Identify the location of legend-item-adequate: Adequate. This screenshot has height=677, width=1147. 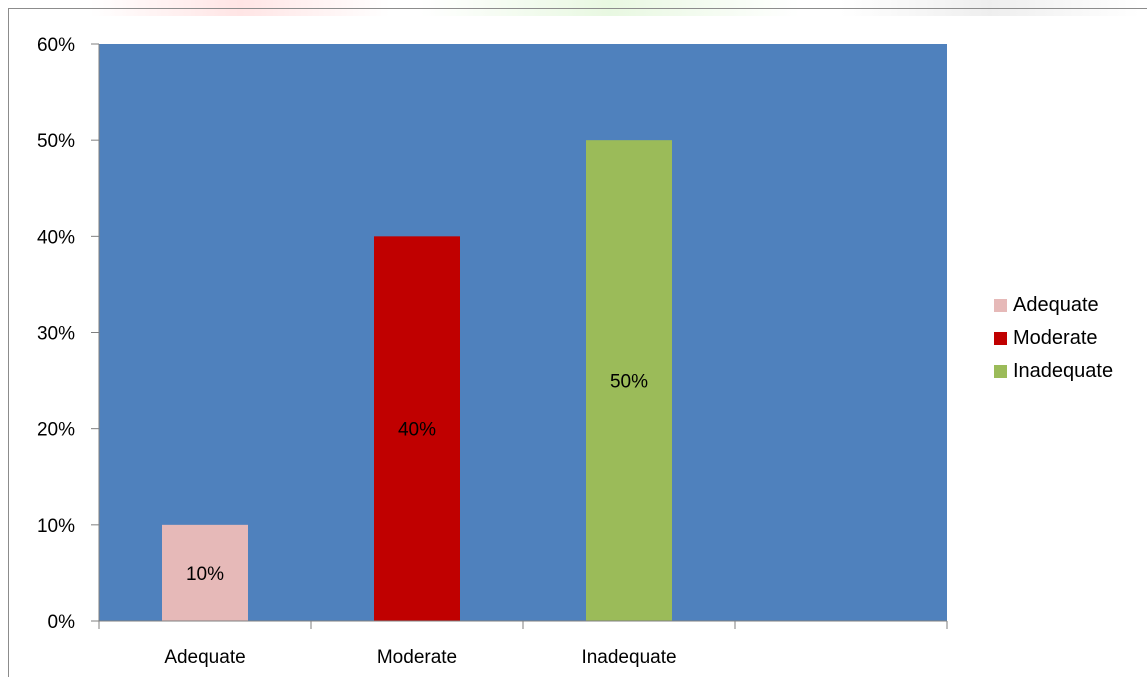
(1053, 305).